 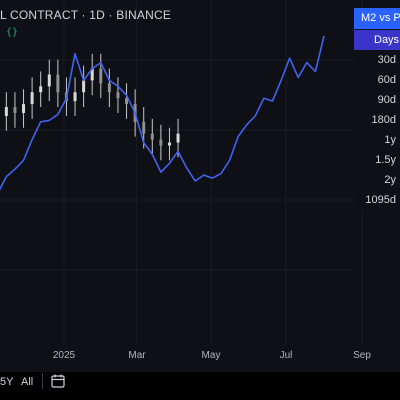 What do you see at coordinates (386, 60) in the screenshot?
I see `period-menu-item-30d: 30d` at bounding box center [386, 60].